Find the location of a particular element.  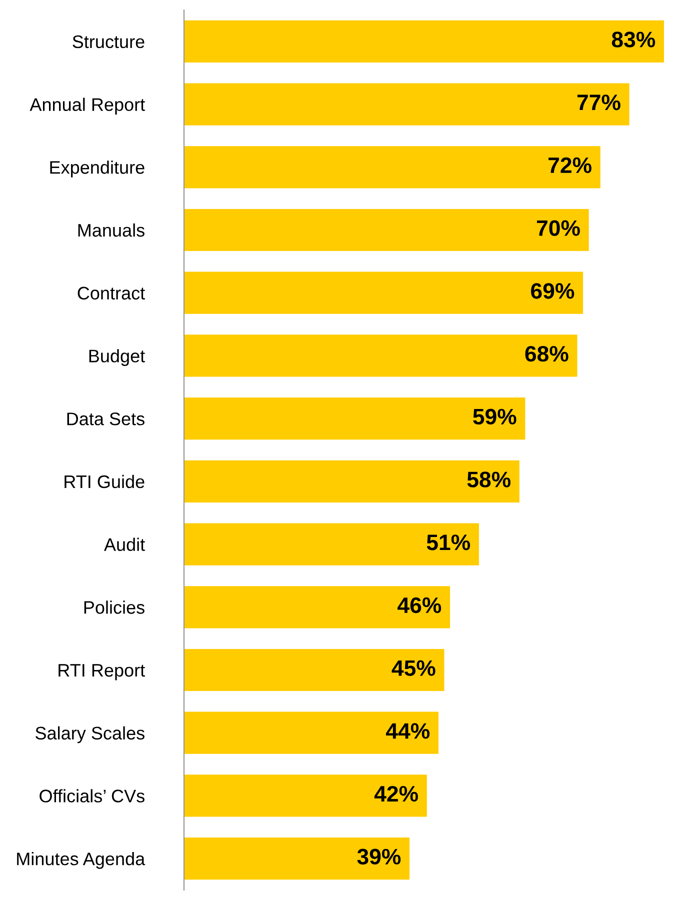

y-tick-label: Minutes Agenda is located at coordinates (81, 860).